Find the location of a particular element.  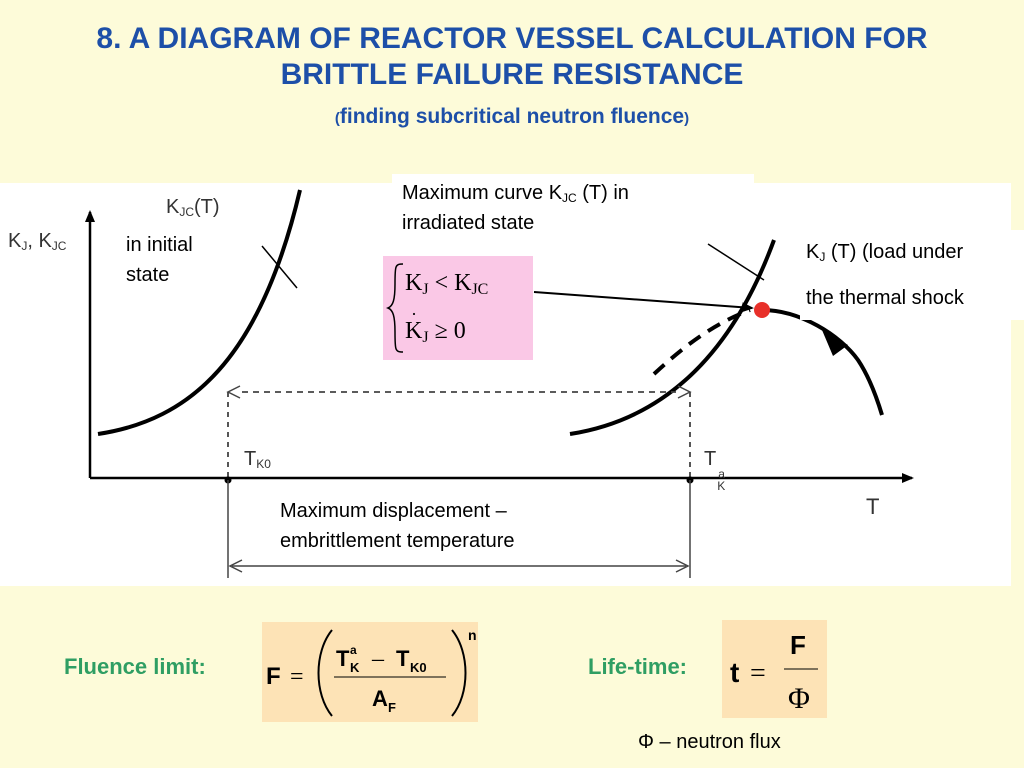

svg-text: a is located at coordinates (353, 650).